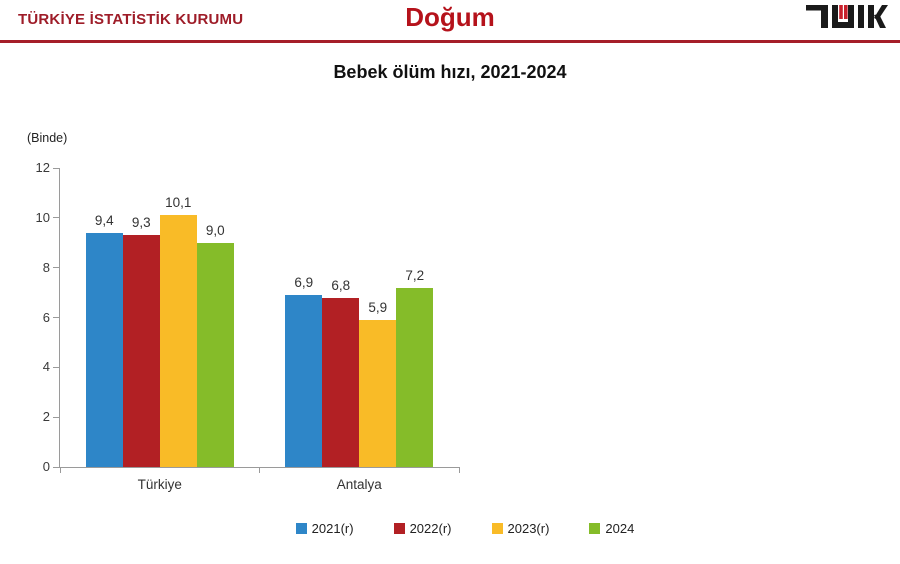  I want to click on y-tick-label: 2, so click(46, 417).